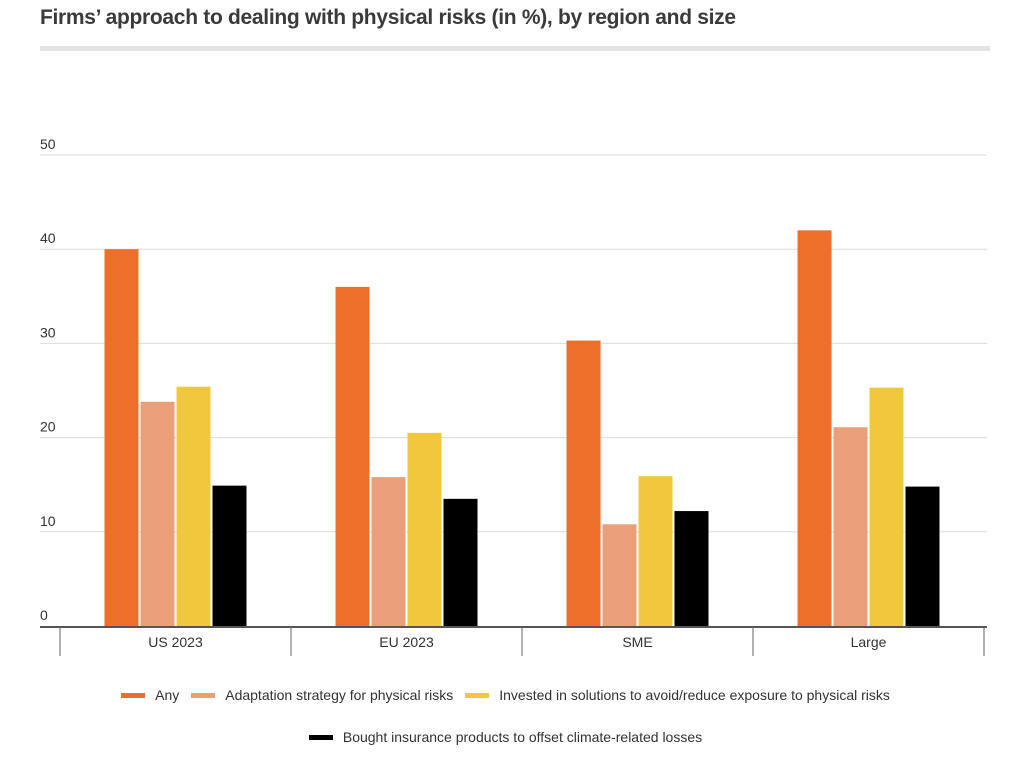 This screenshot has width=1011, height=760. Describe the element at coordinates (167, 695) in the screenshot. I see `legend-label: Any` at that location.